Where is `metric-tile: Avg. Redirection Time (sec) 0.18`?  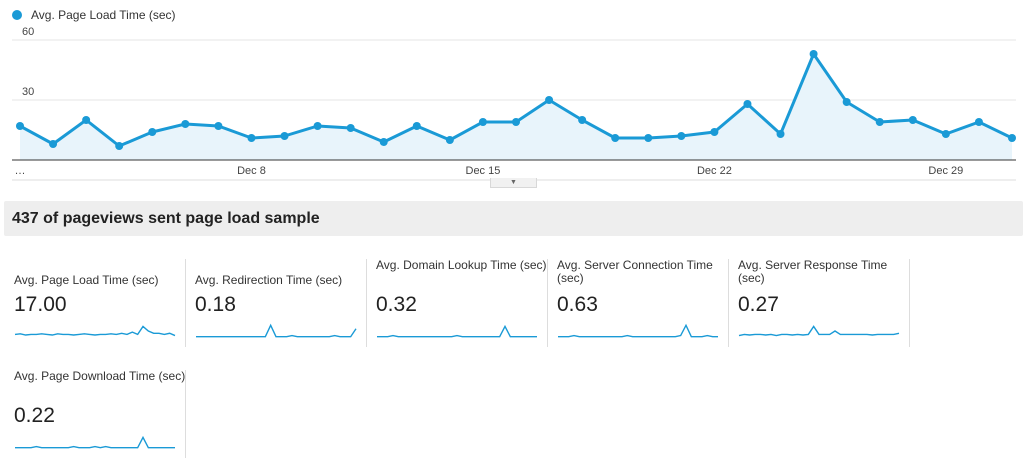
metric-tile: Avg. Redirection Time (sec) 0.18 is located at coordinates (285, 303).